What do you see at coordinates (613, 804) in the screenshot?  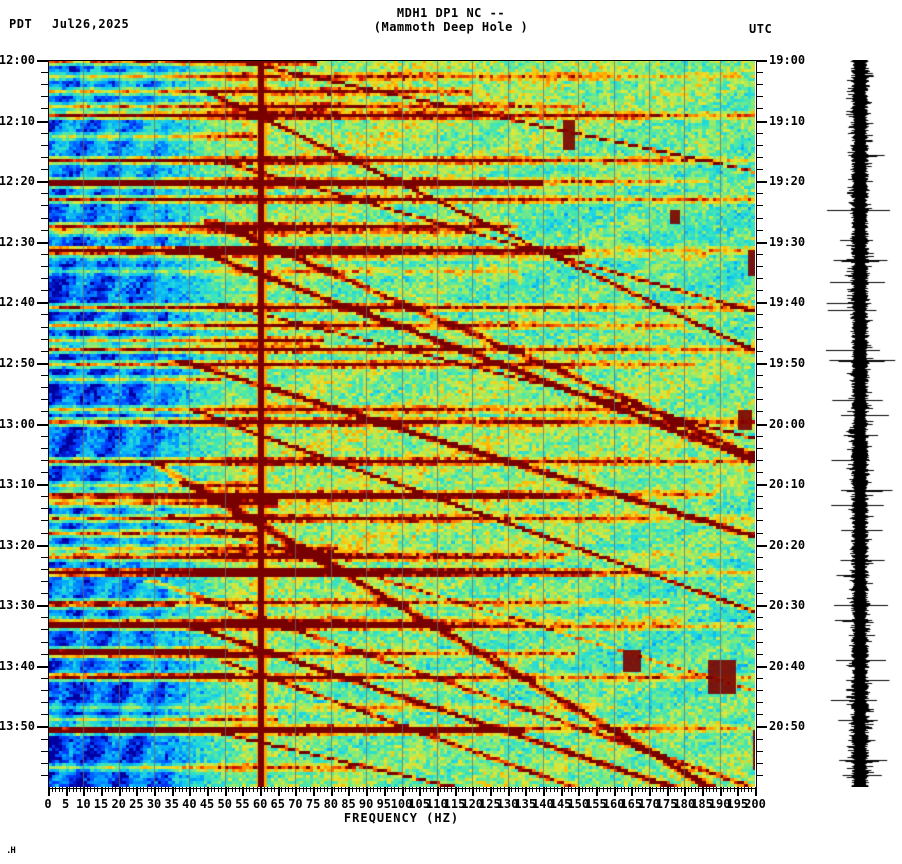 I see `freq-tick-label: 160` at bounding box center [613, 804].